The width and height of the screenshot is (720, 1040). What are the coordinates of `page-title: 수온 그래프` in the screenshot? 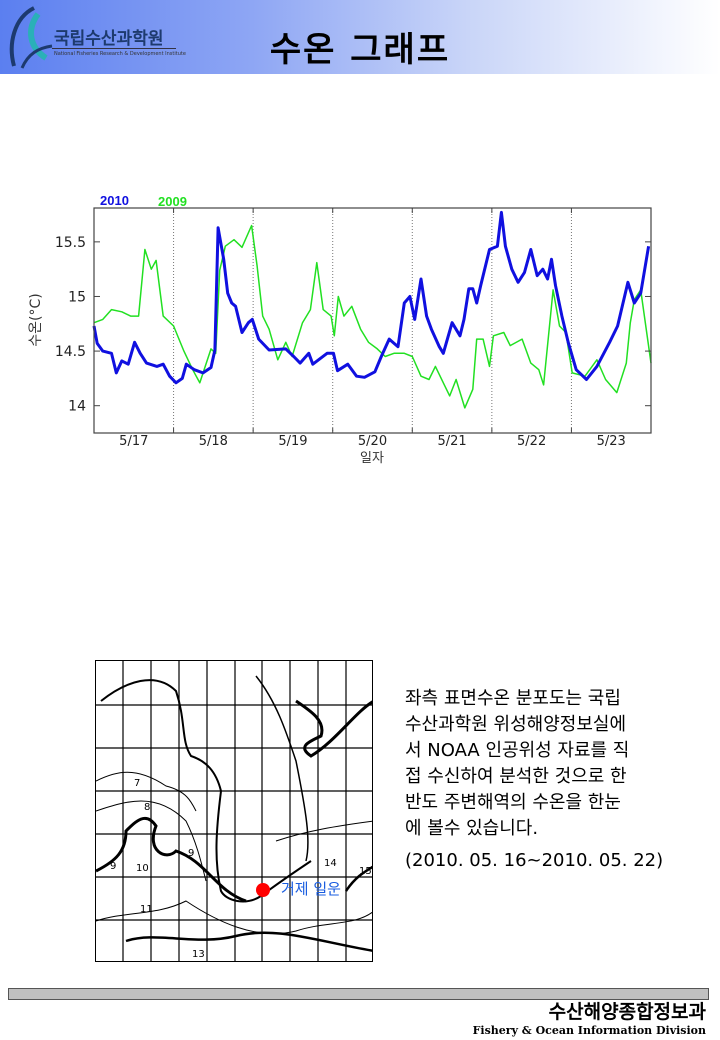 It's located at (360, 50).